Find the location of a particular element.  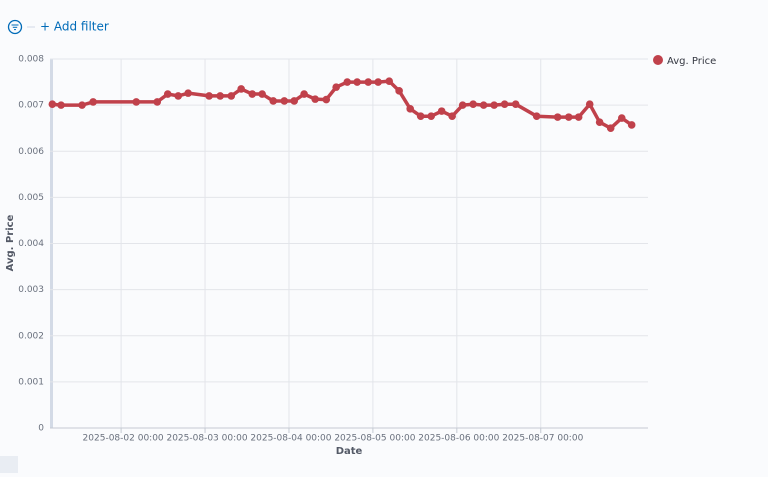

y-tick-label: 0 is located at coordinates (41, 429).